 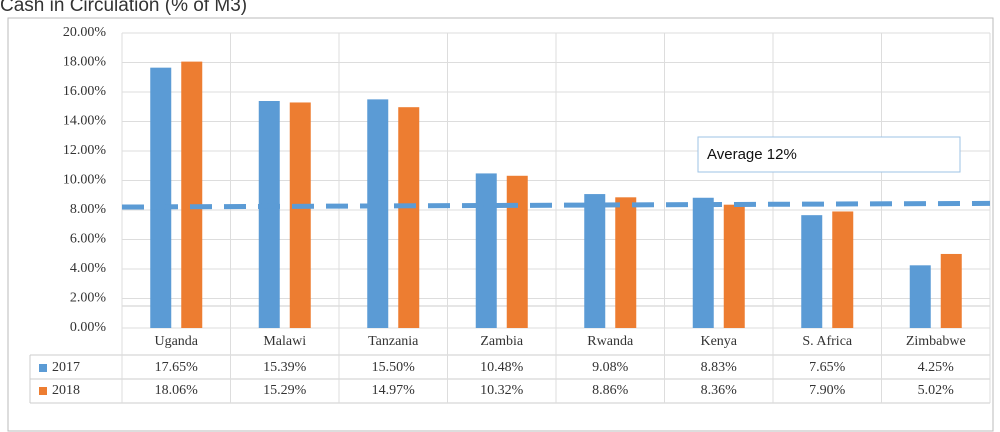 What do you see at coordinates (719, 390) in the screenshot?
I see `table-value: 8.36%` at bounding box center [719, 390].